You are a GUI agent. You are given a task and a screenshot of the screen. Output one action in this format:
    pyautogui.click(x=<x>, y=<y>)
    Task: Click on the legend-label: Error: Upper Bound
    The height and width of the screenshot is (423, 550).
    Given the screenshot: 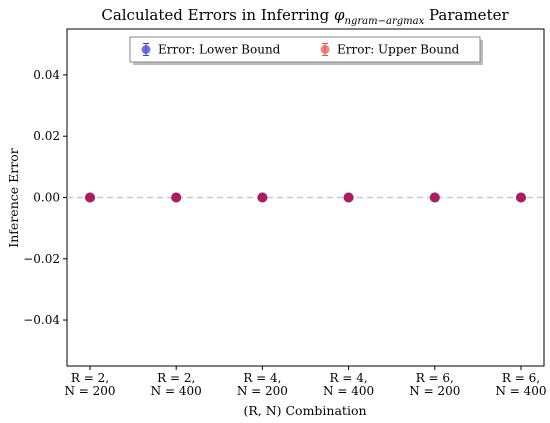 What is the action you would take?
    pyautogui.click(x=398, y=50)
    